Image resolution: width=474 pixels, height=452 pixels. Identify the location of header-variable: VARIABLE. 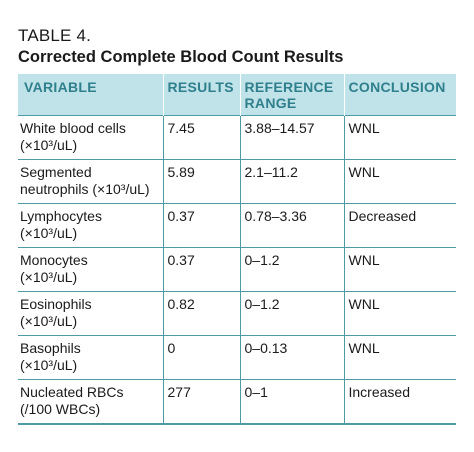
(90, 95).